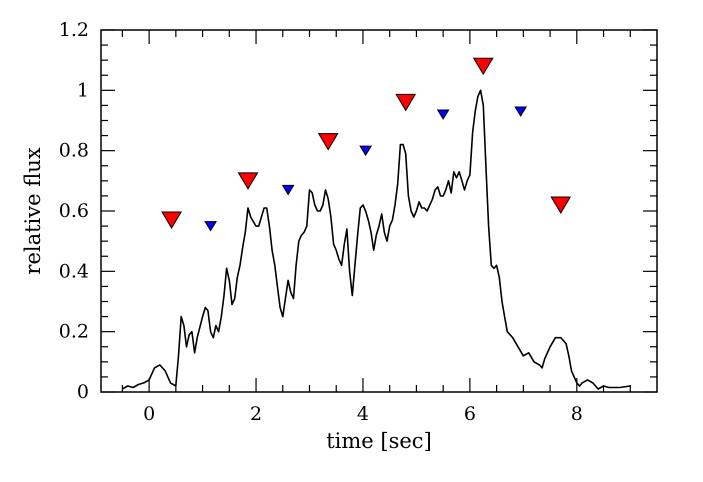  I want to click on x-tick-label: 8, so click(577, 414).